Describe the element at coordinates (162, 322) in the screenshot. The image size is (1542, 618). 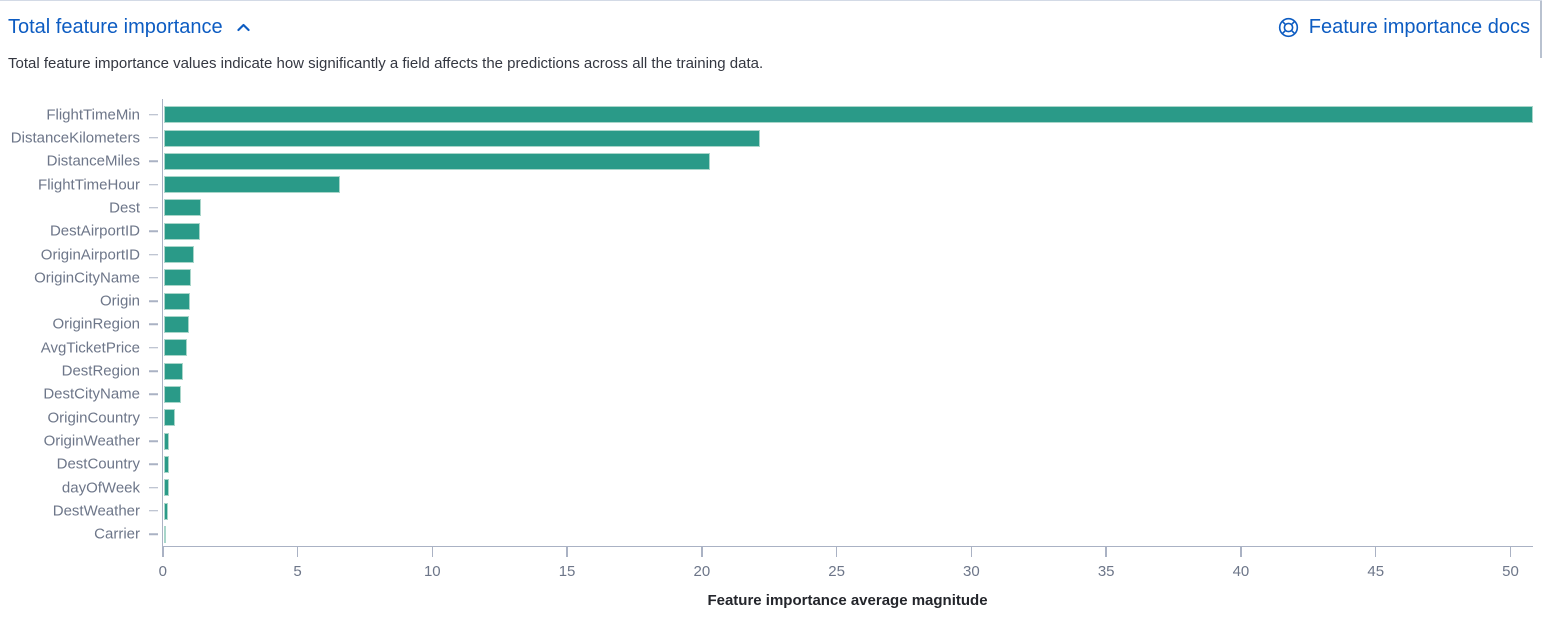
I see `y-axis-line` at that location.